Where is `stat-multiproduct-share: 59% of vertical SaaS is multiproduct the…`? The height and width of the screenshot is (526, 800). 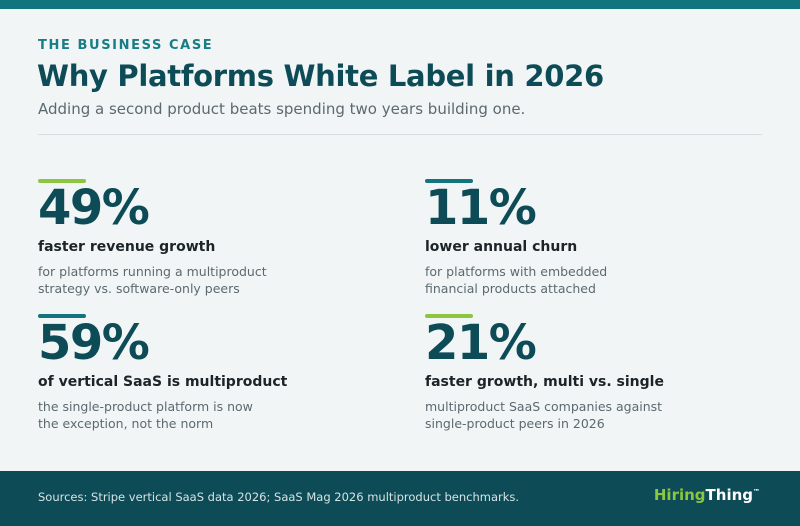
stat-multiproduct-share: 59% of vertical SaaS is multiproduct the… is located at coordinates (203, 373).